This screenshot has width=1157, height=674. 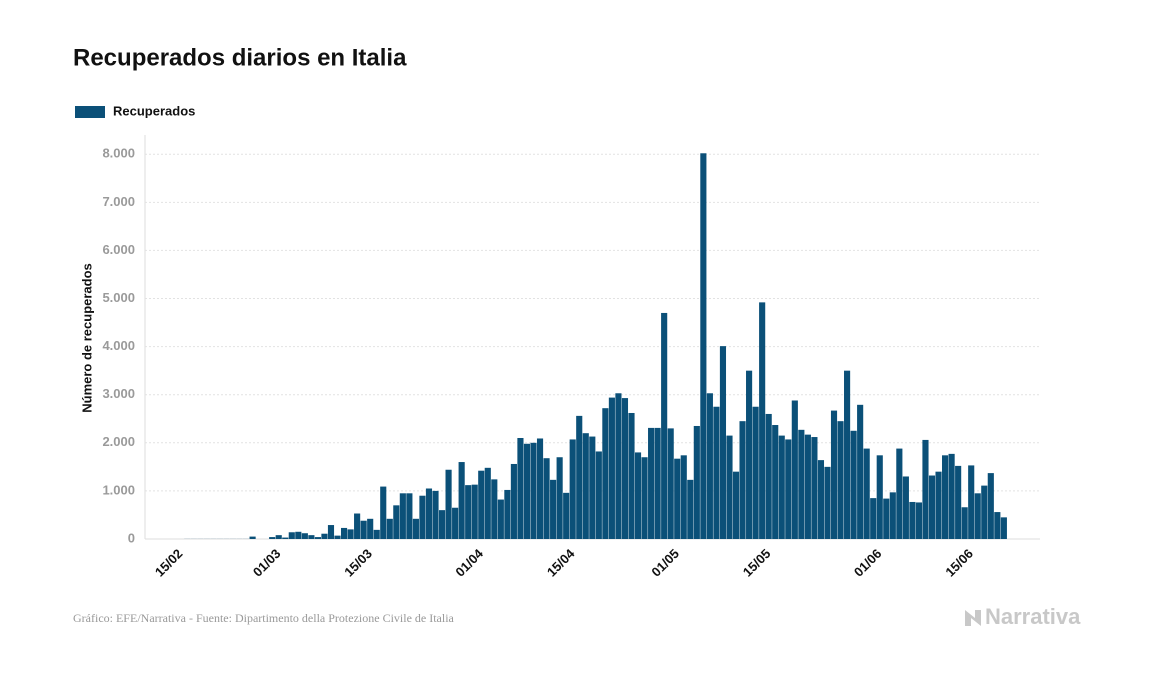 What do you see at coordinates (561, 562) in the screenshot?
I see `x-tick-label: 15/04` at bounding box center [561, 562].